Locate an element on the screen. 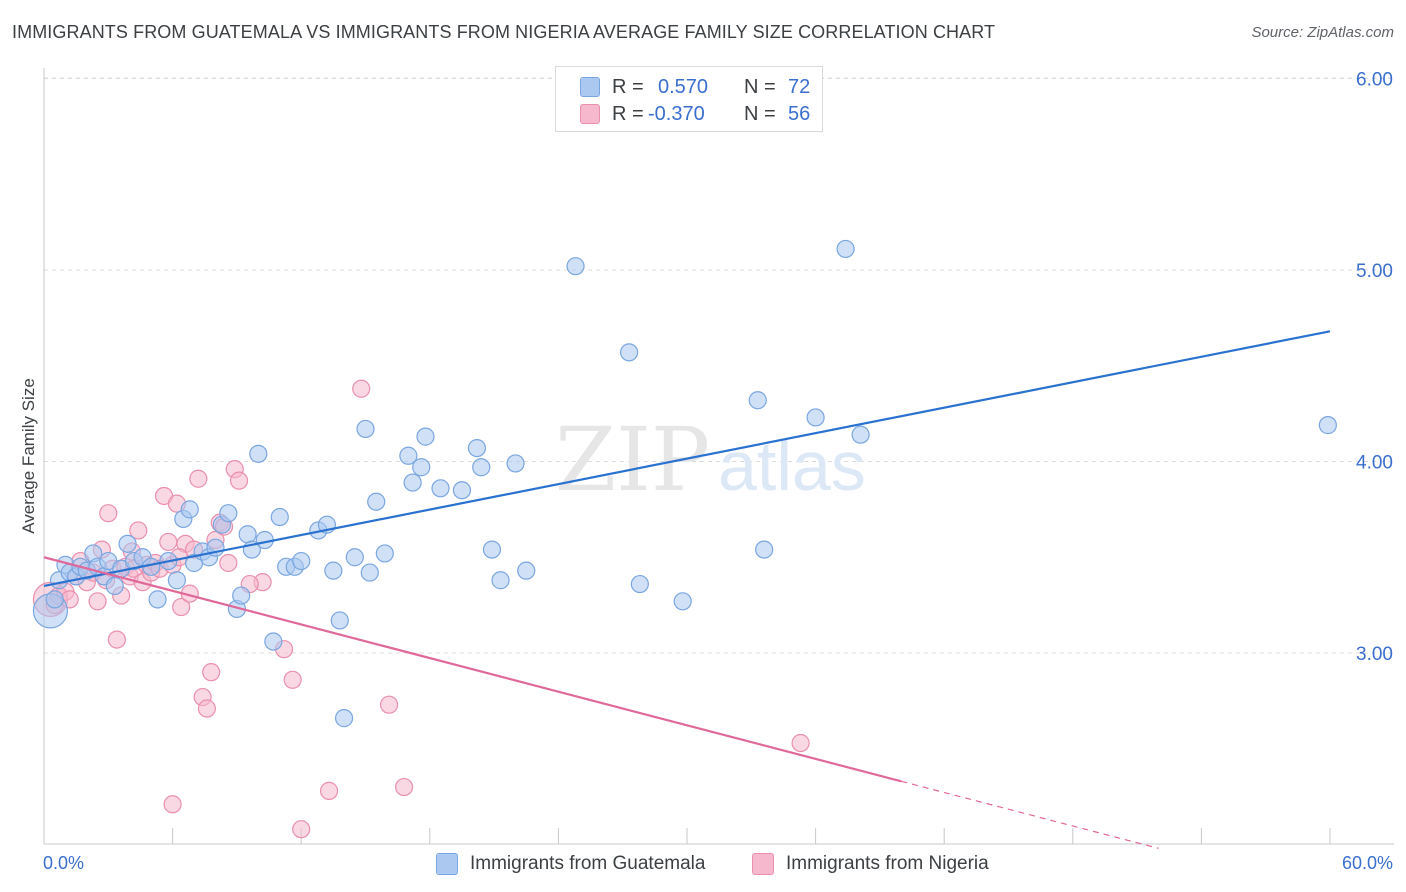 Image resolution: width=1406 pixels, height=892 pixels. watermark-atlas: atlas is located at coordinates (792, 466).